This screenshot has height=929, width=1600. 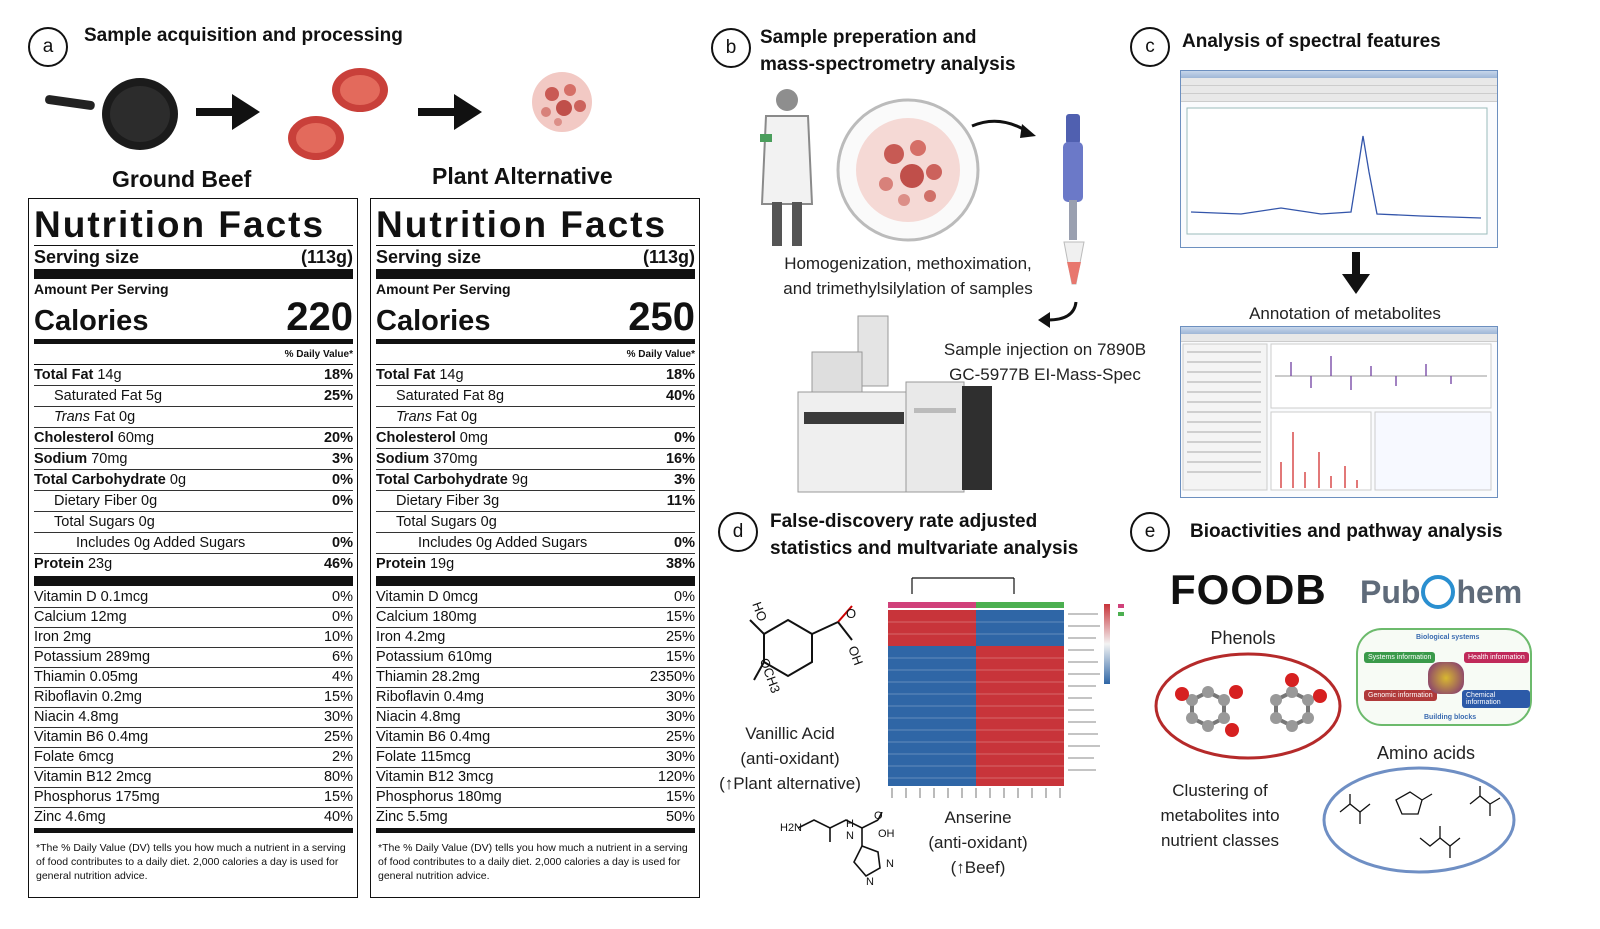 I want to click on scientist-icon, so click(x=787, y=167).